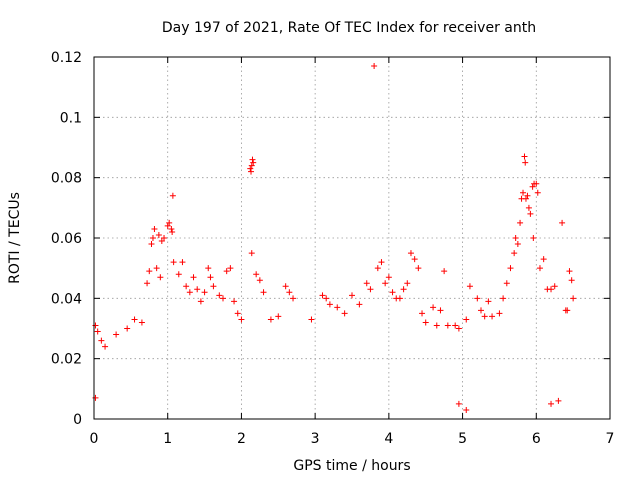  What do you see at coordinates (167, 439) in the screenshot?
I see `x-tick-label: 1` at bounding box center [167, 439].